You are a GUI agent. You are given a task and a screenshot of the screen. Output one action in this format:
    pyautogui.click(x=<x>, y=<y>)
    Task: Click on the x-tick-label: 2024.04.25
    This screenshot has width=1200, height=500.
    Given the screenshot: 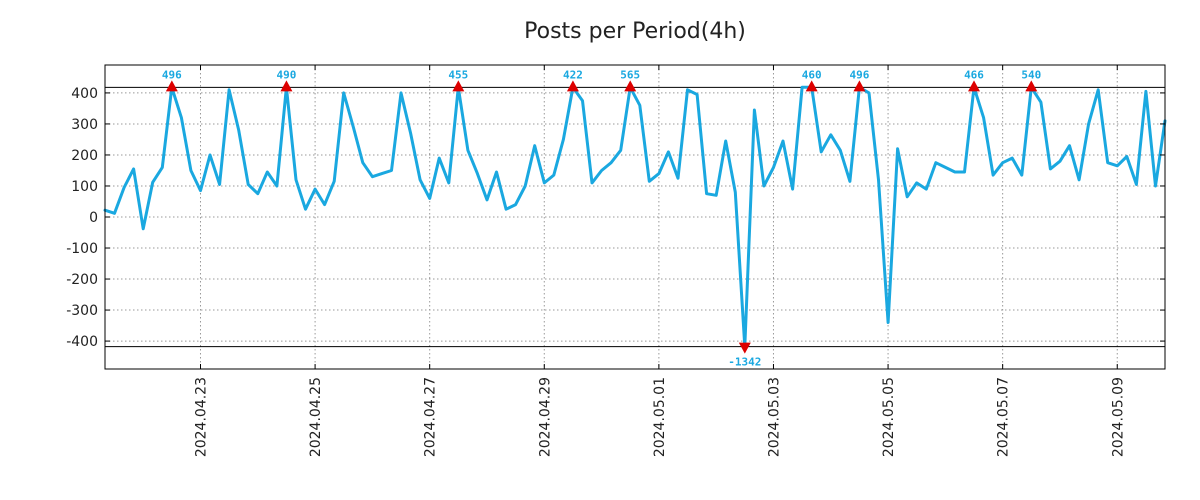 What is the action you would take?
    pyautogui.click(x=316, y=417)
    